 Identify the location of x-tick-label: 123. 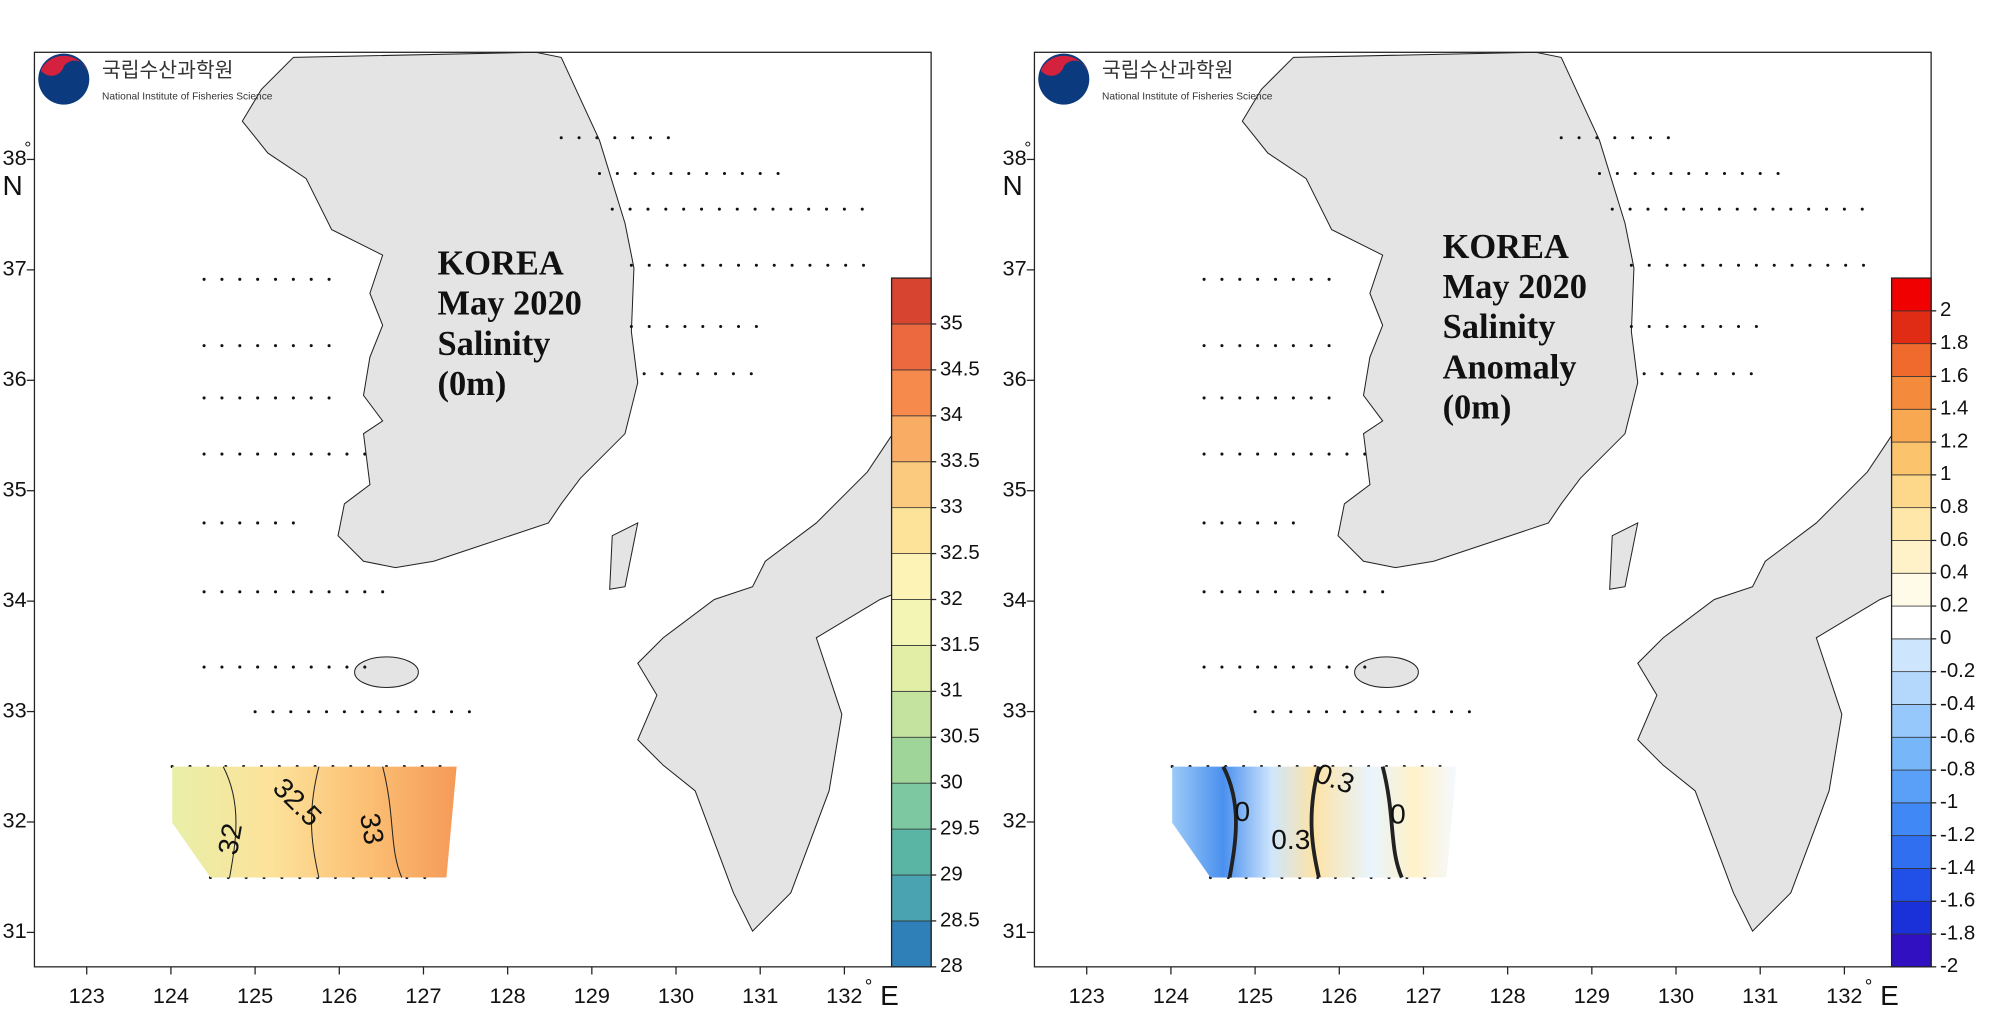
(87, 995).